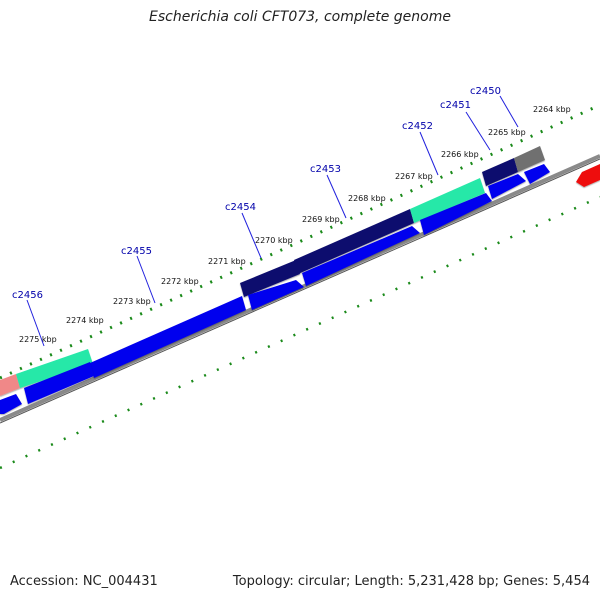 The height and width of the screenshot is (600, 600). Describe the element at coordinates (274, 240) in the screenshot. I see `tick-label: 2270 kbp` at that location.